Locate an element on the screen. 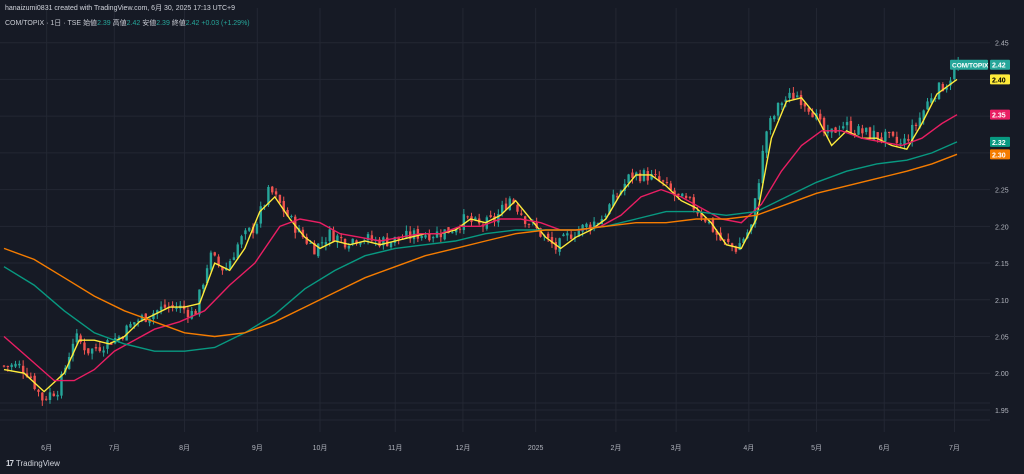  low-value: 2.39 is located at coordinates (163, 23).